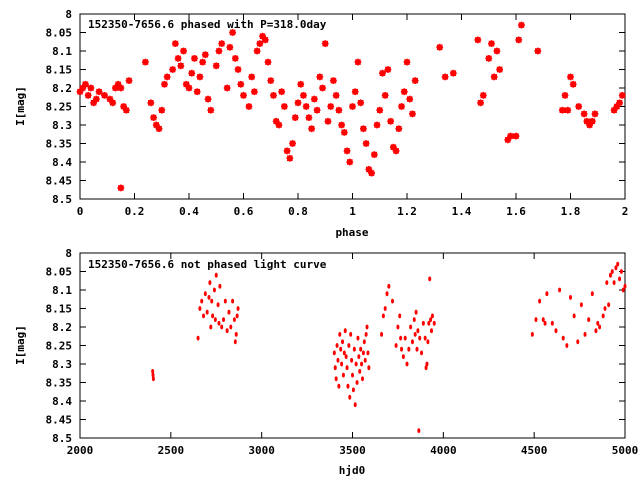 Image resolution: width=640 pixels, height=480 pixels. What do you see at coordinates (171, 450) in the screenshot?
I see `x-tick-label: 2500` at bounding box center [171, 450].